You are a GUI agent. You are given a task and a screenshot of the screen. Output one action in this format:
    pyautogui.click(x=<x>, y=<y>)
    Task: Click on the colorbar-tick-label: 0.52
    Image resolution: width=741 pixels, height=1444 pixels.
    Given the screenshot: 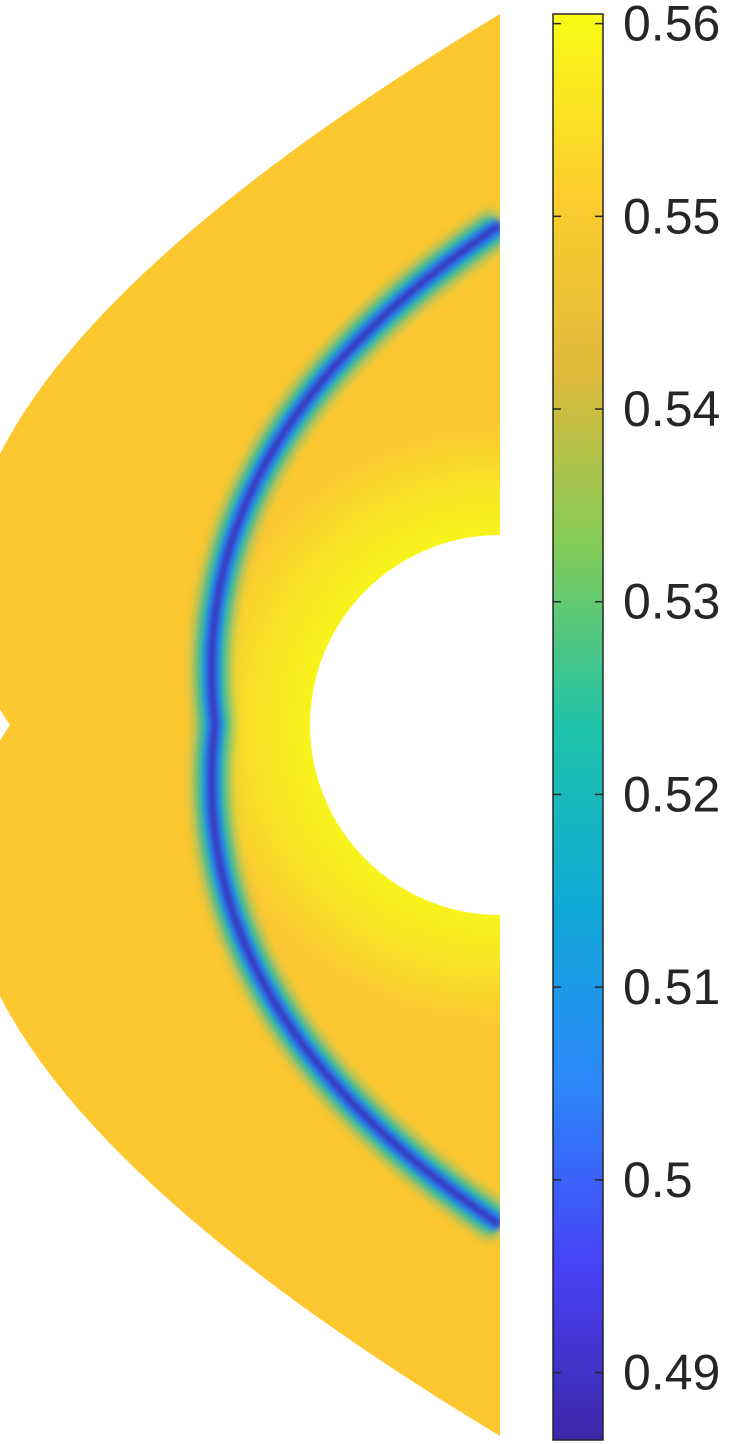 What is the action you would take?
    pyautogui.click(x=671, y=794)
    